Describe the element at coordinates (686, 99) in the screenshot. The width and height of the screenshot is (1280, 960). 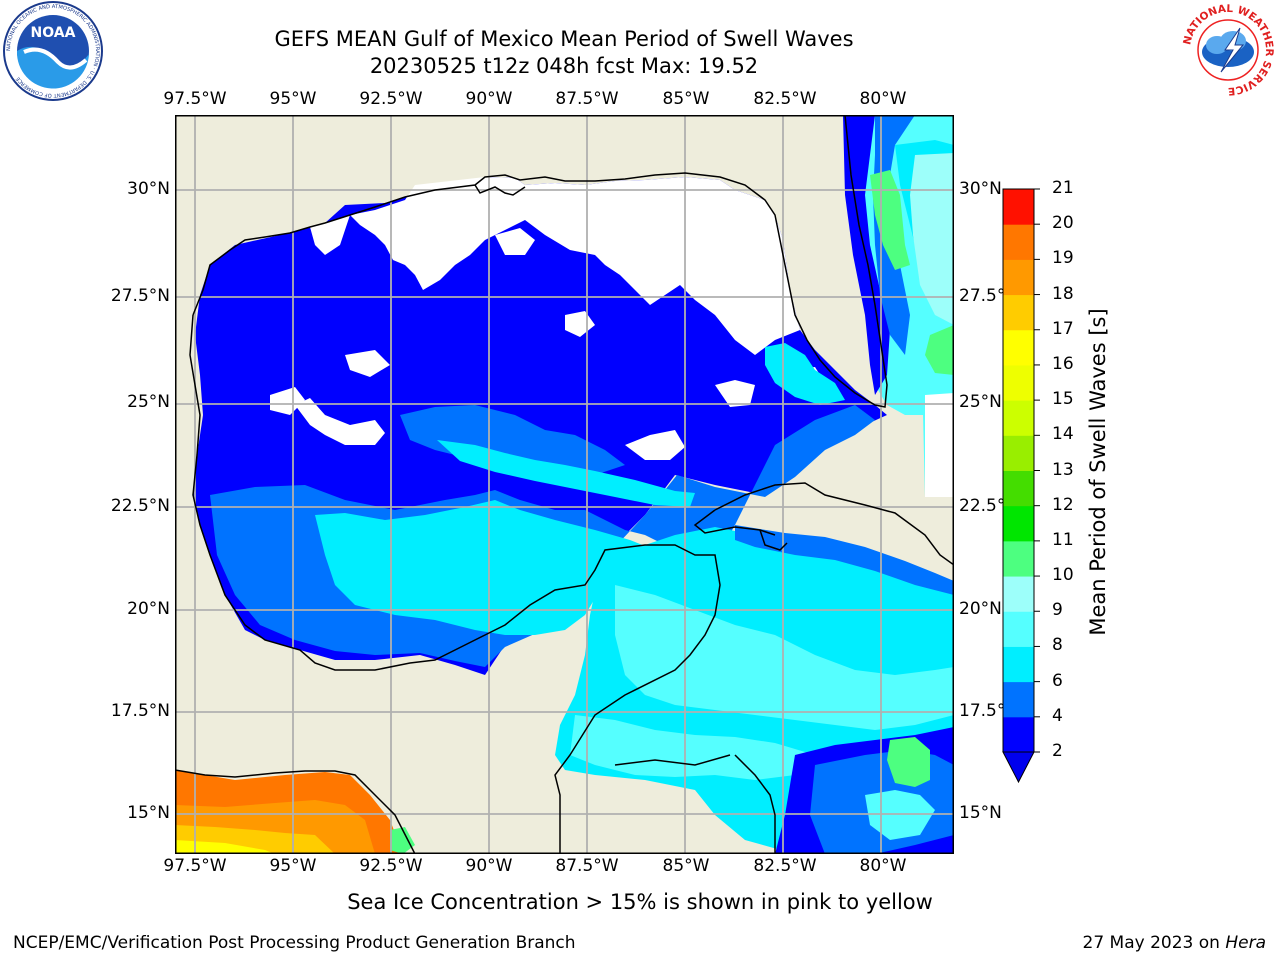
I see `lon-label-top: 85°W` at that location.